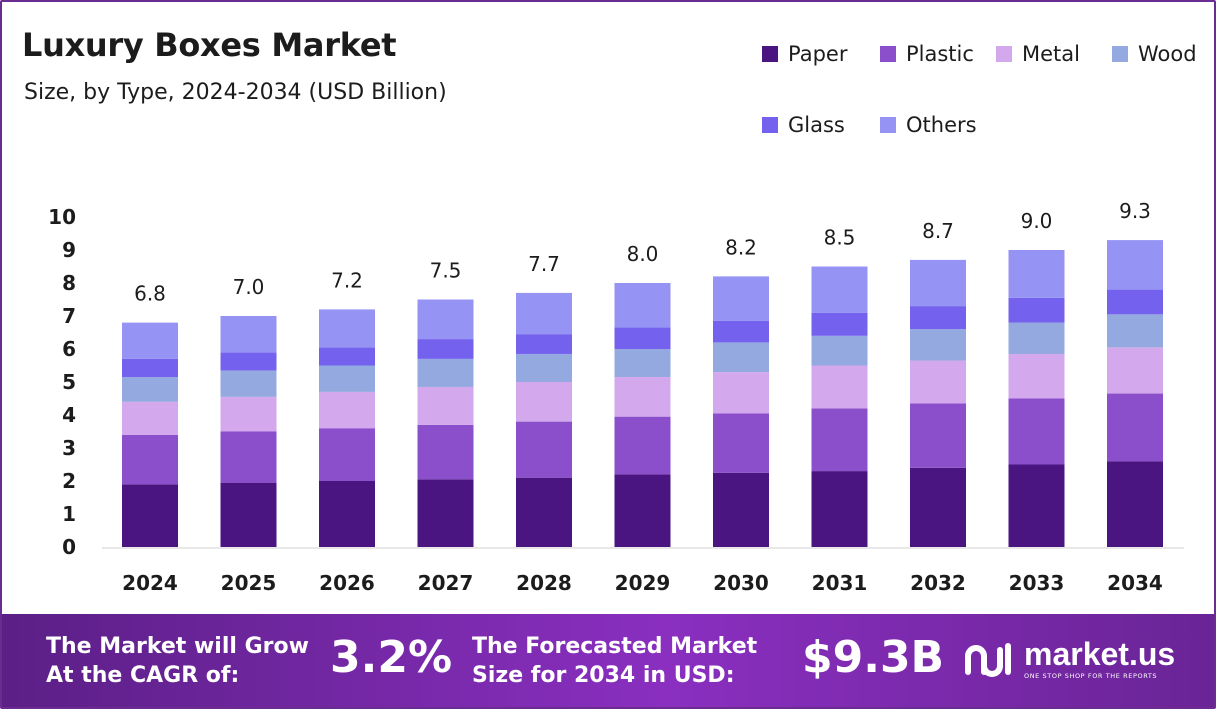  I want to click on total-label-2032: 8.7, so click(938, 231).